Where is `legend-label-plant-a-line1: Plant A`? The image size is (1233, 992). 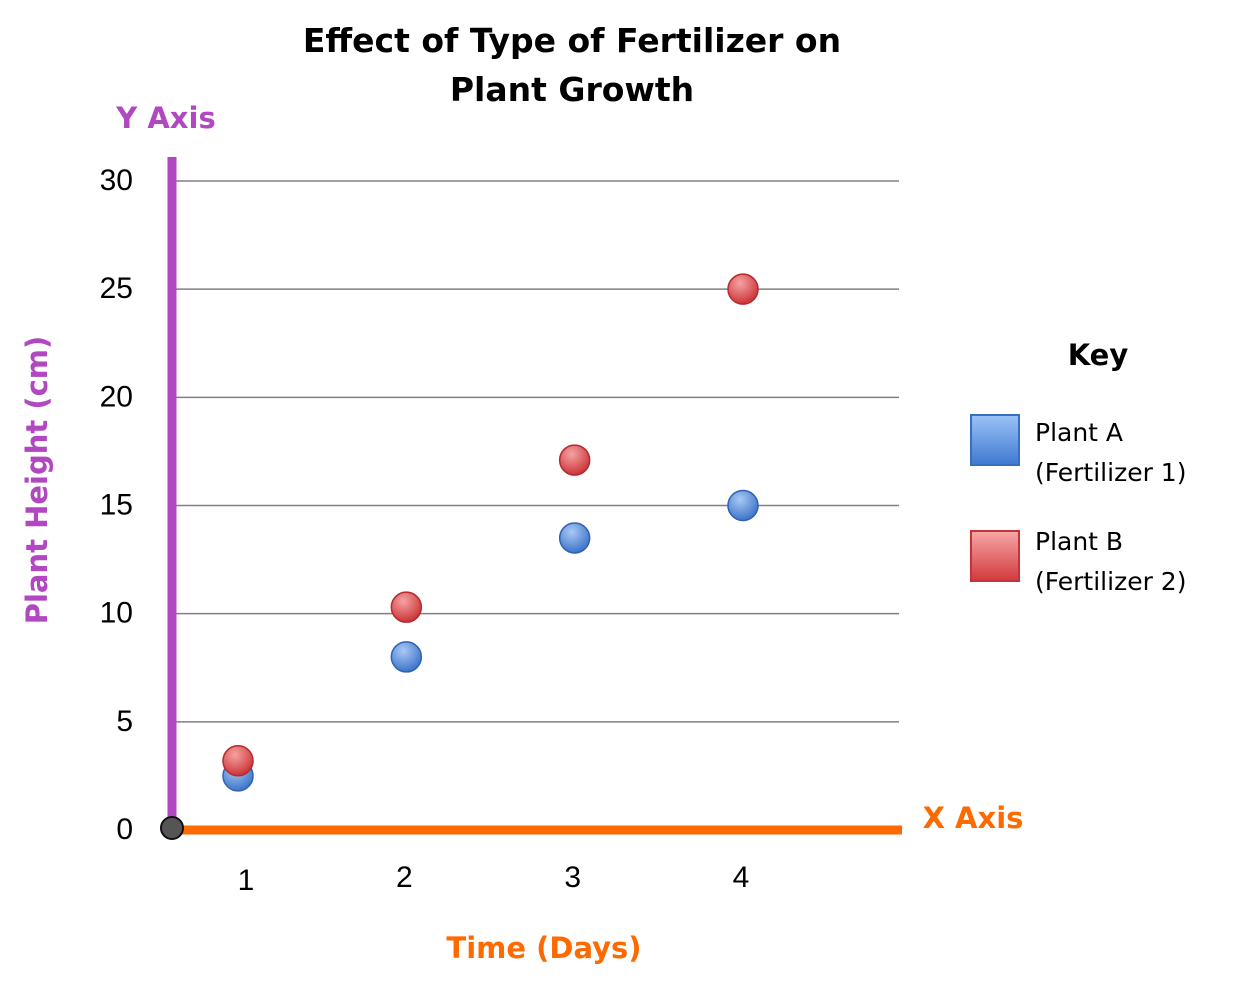
legend-label-plant-a-line1: Plant A is located at coordinates (1079, 432).